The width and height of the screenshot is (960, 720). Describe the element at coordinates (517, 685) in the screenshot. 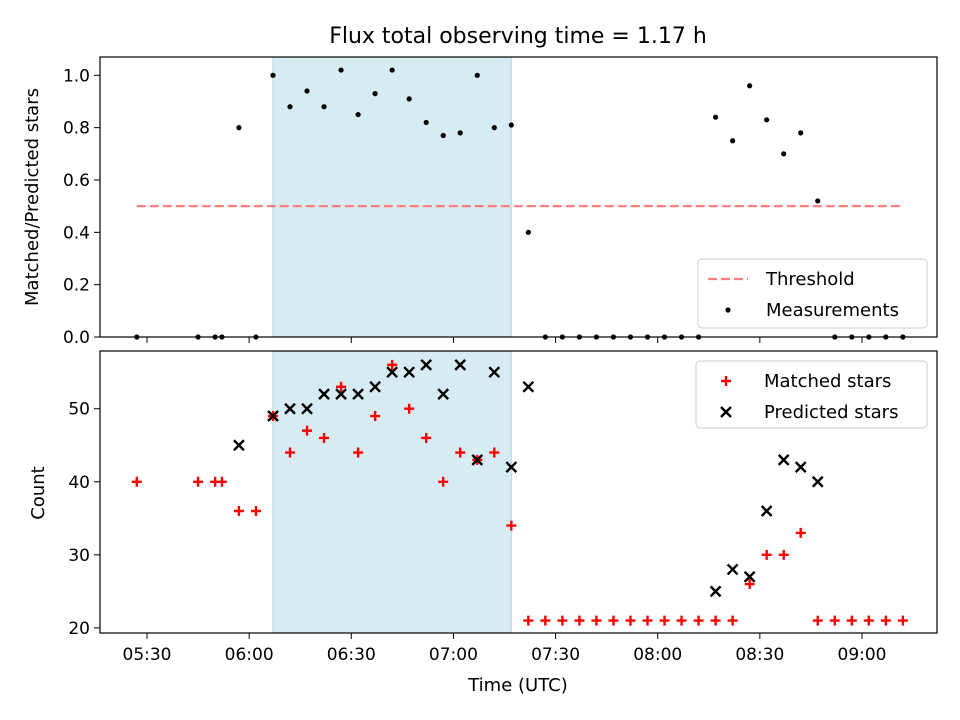

I see `x-axis-label: Time (UTC)` at that location.